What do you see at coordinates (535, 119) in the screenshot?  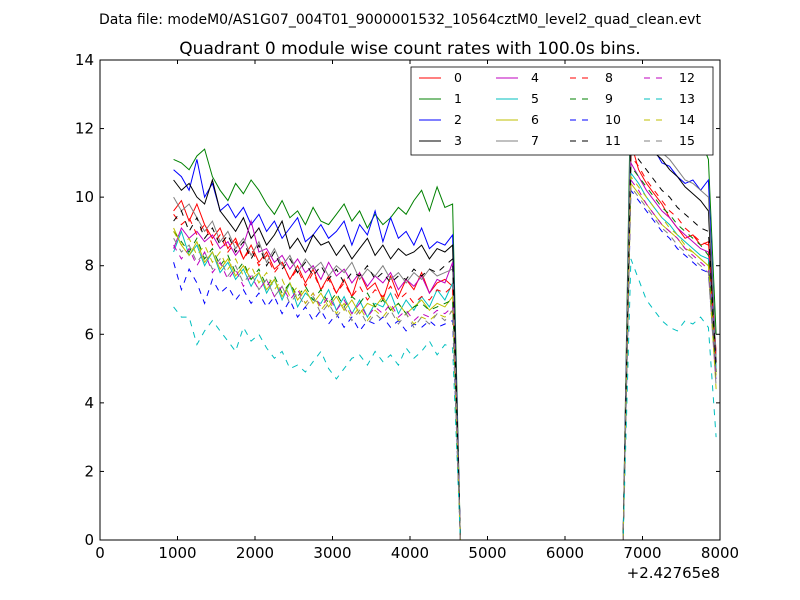 I see `legend-label-6: 6` at bounding box center [535, 119].